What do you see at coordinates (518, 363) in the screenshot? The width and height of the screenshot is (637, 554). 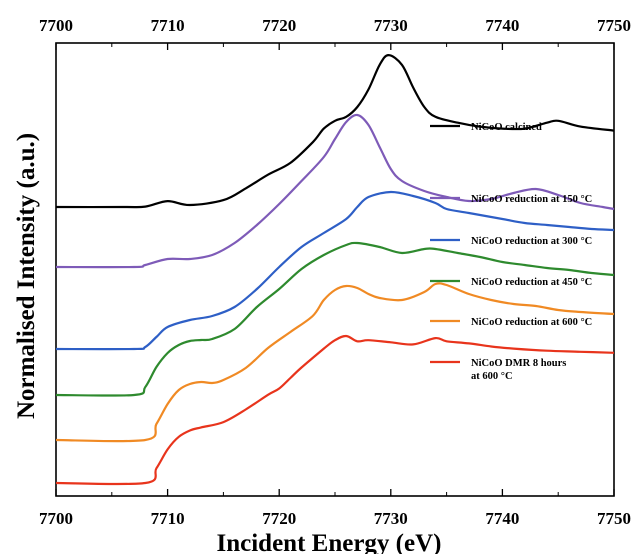 I see `legend-label: NiCoO DMR 8 hours` at bounding box center [518, 363].